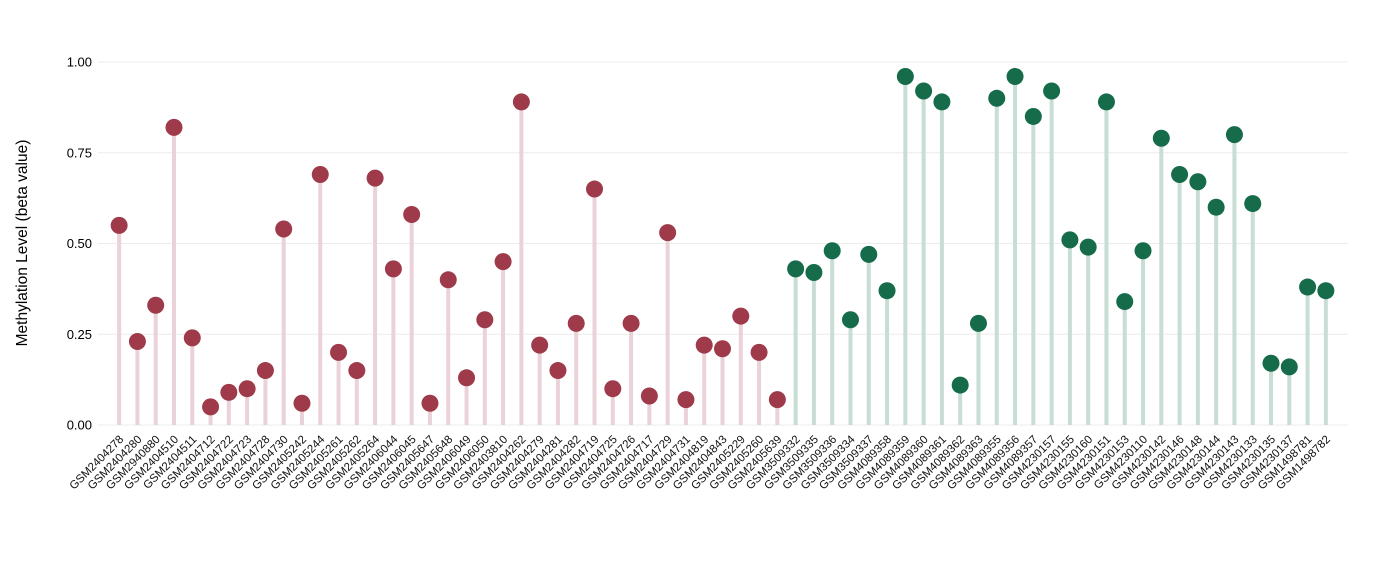 This screenshot has width=1380, height=580. Describe the element at coordinates (79, 425) in the screenshot. I see `y-axis-tick-label: 0.00` at that location.